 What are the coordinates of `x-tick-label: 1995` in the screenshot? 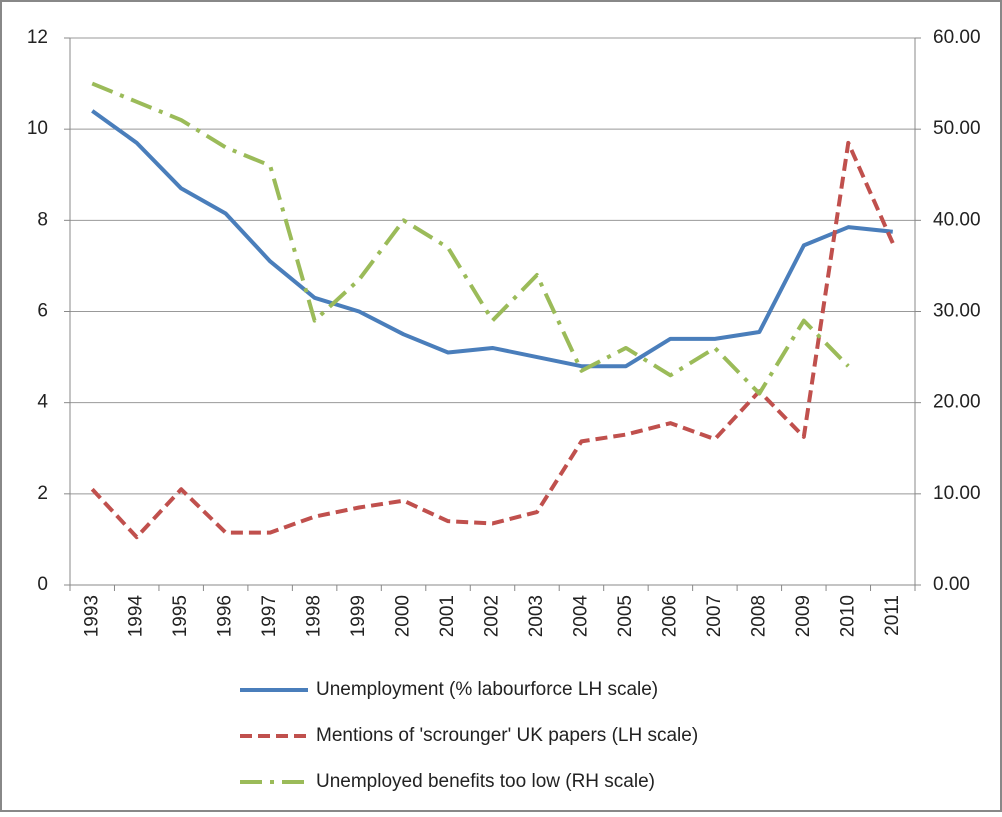 It's located at (180, 616).